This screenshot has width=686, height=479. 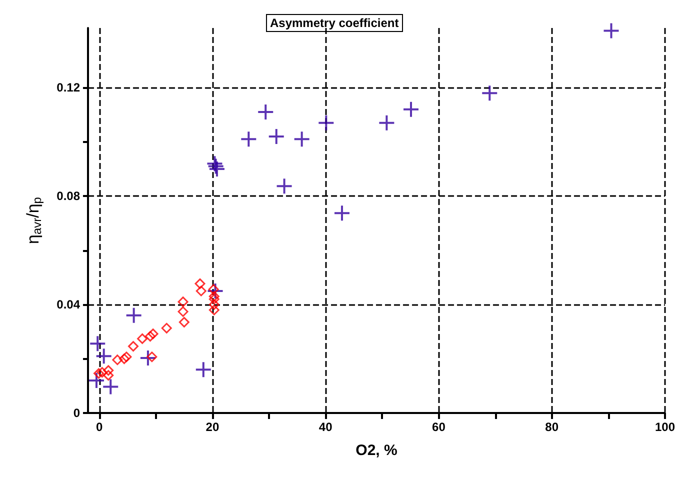 What do you see at coordinates (325, 427) in the screenshot?
I see `x-tick-label: 40` at bounding box center [325, 427].